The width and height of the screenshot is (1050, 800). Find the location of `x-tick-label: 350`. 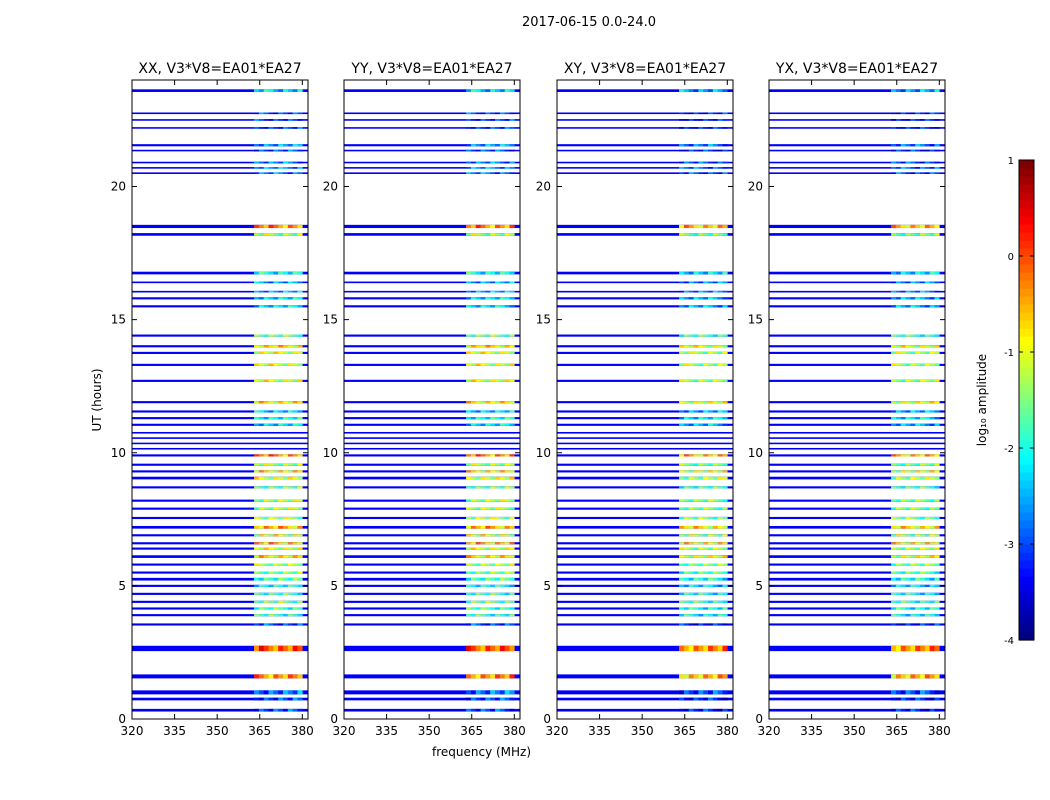

x-tick-label: 350 is located at coordinates (217, 731).